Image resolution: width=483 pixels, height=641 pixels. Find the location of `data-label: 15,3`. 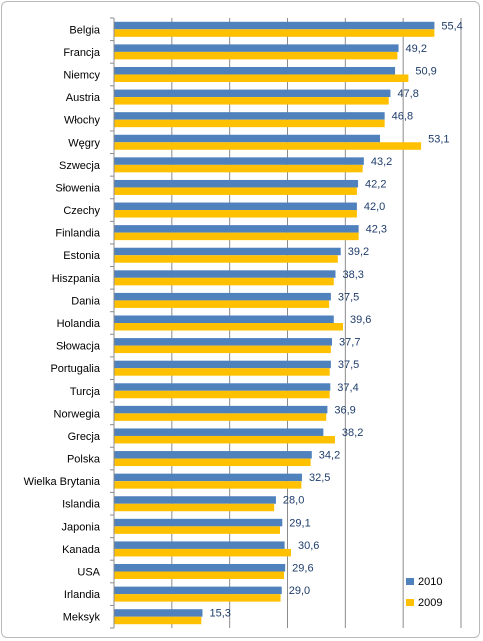

data-label: 15,3 is located at coordinates (219, 614).